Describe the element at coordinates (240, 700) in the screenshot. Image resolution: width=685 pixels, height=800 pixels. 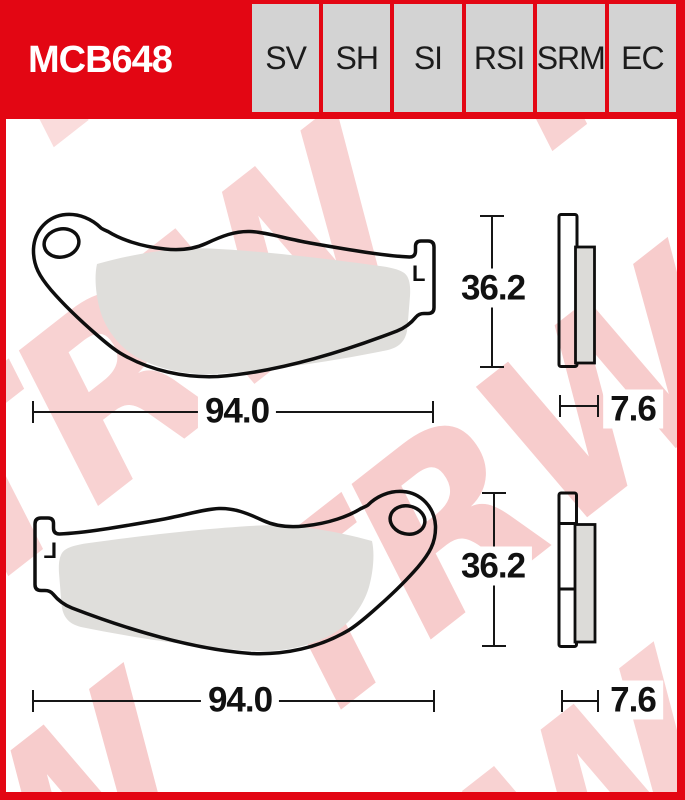
I see `dim-label-bottom-width: 94.0` at that location.